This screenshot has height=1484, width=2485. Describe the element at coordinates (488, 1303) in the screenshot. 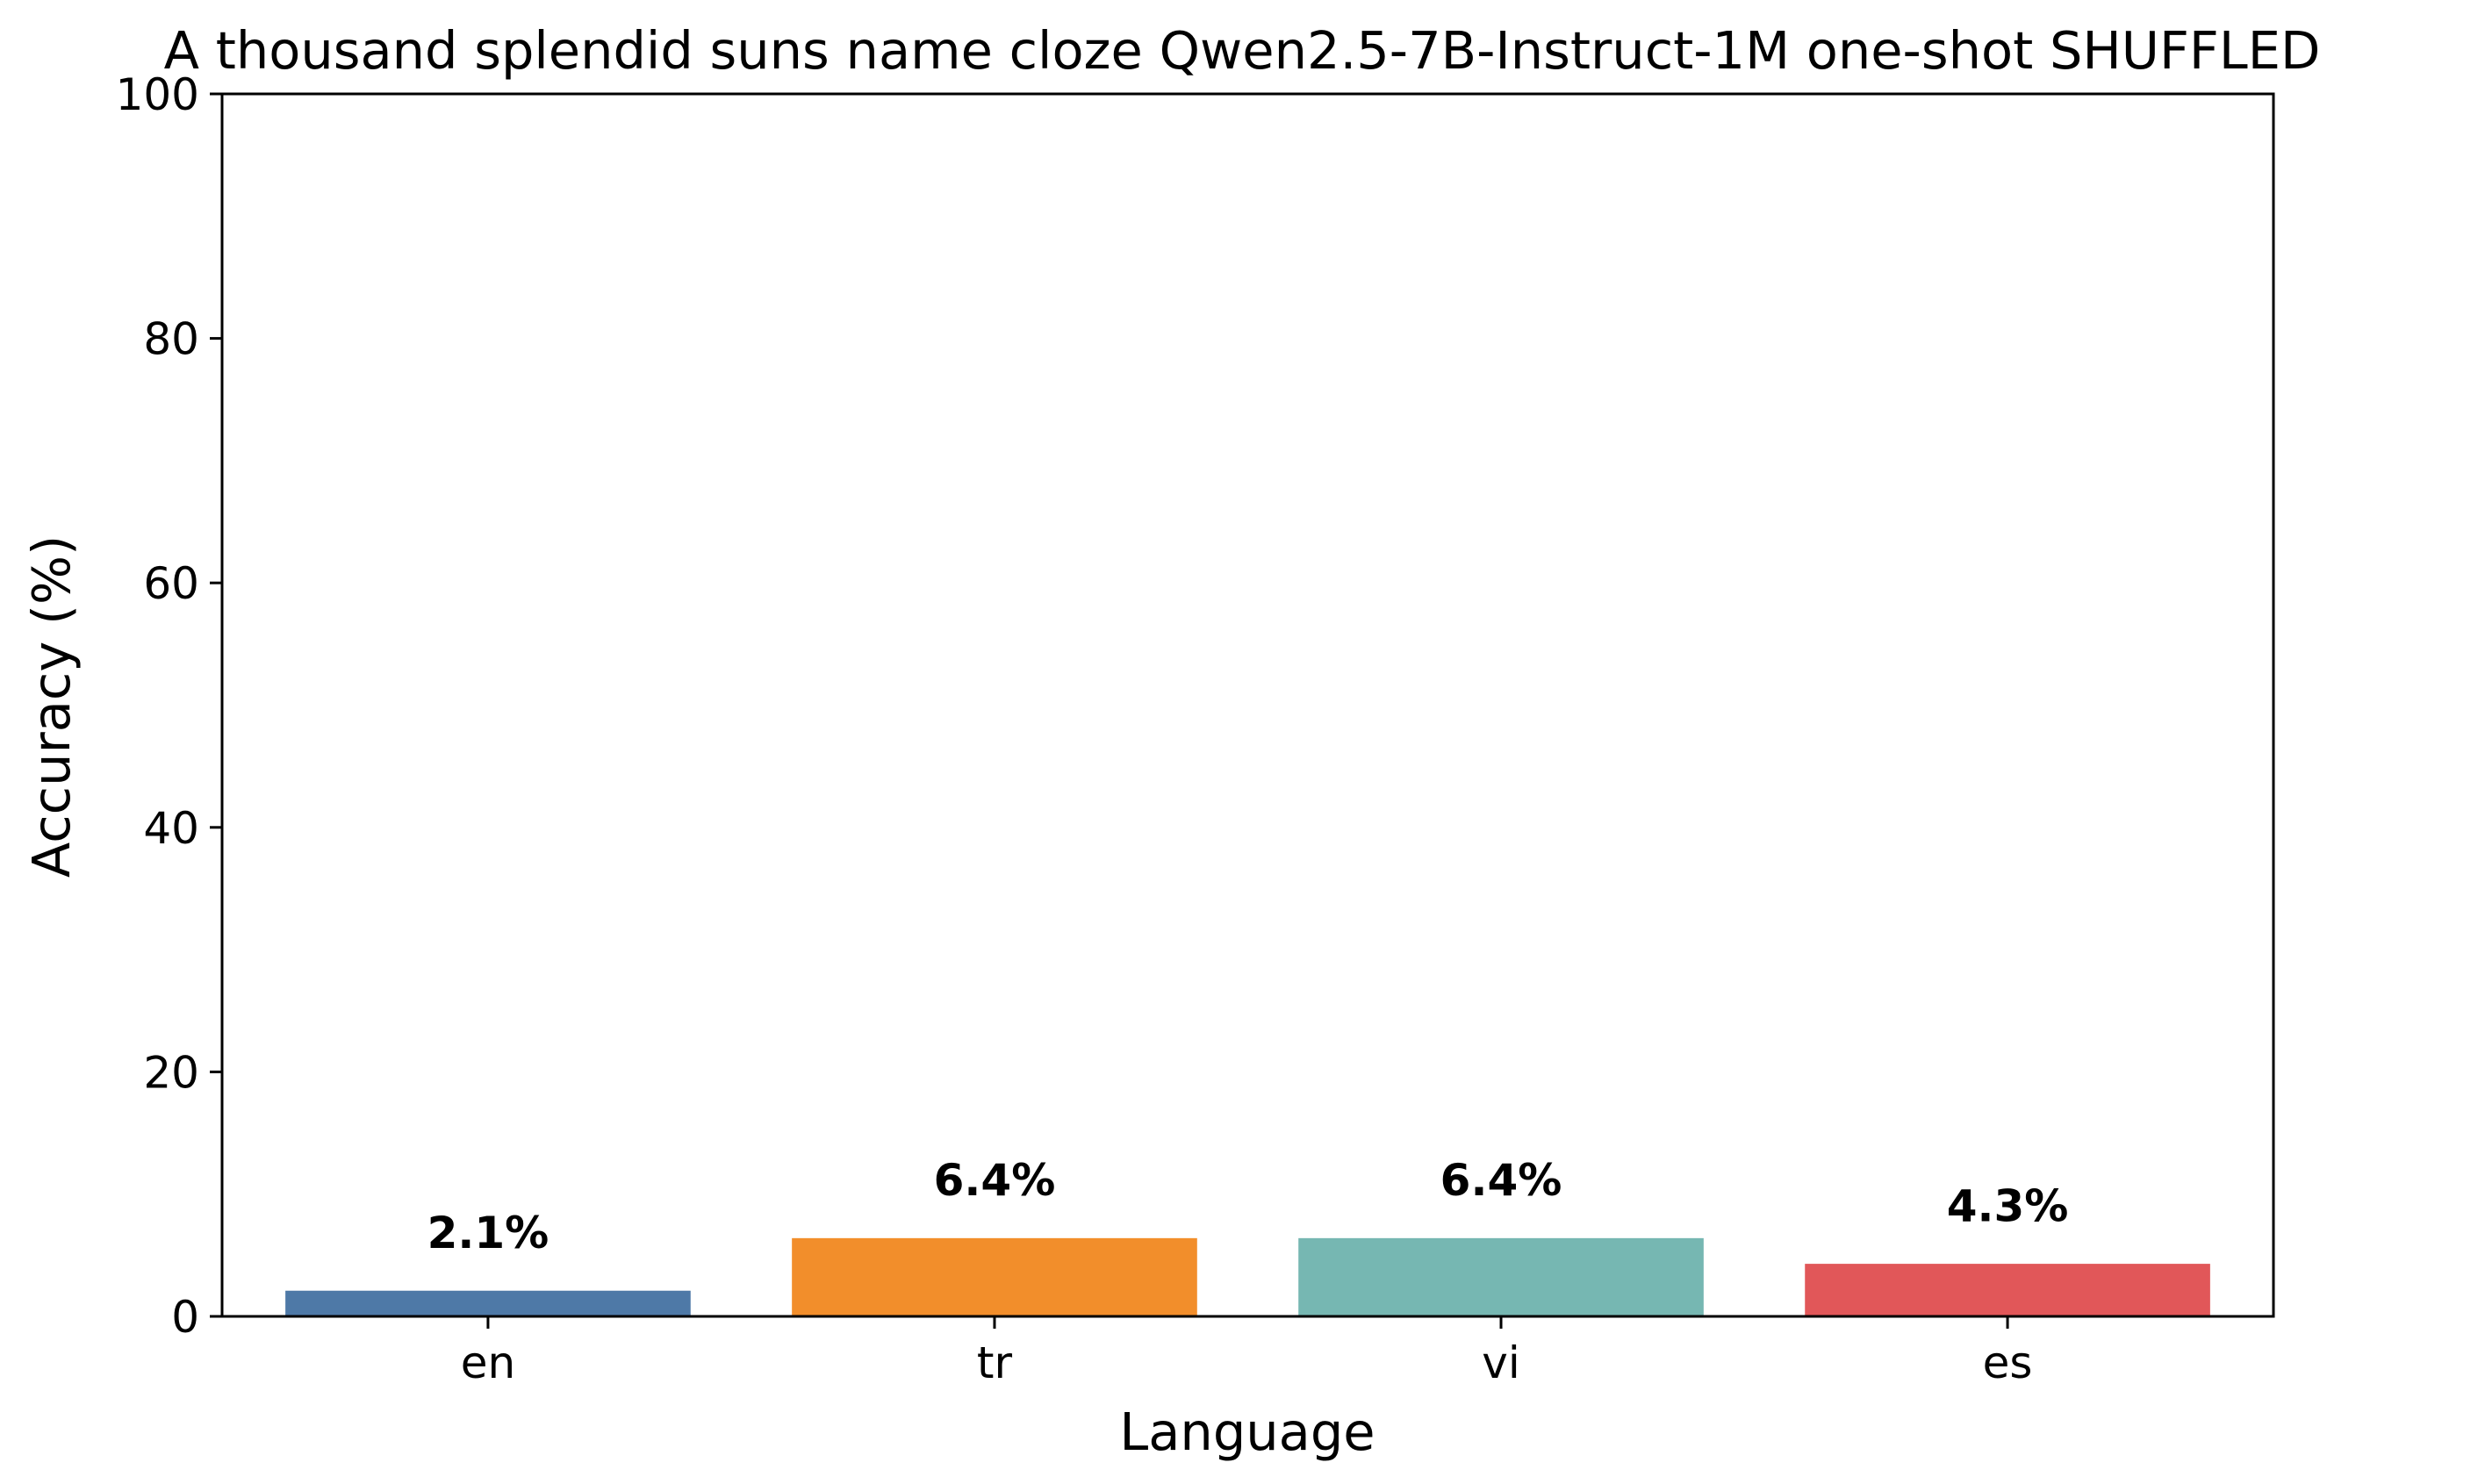

I see `bar-en` at that location.